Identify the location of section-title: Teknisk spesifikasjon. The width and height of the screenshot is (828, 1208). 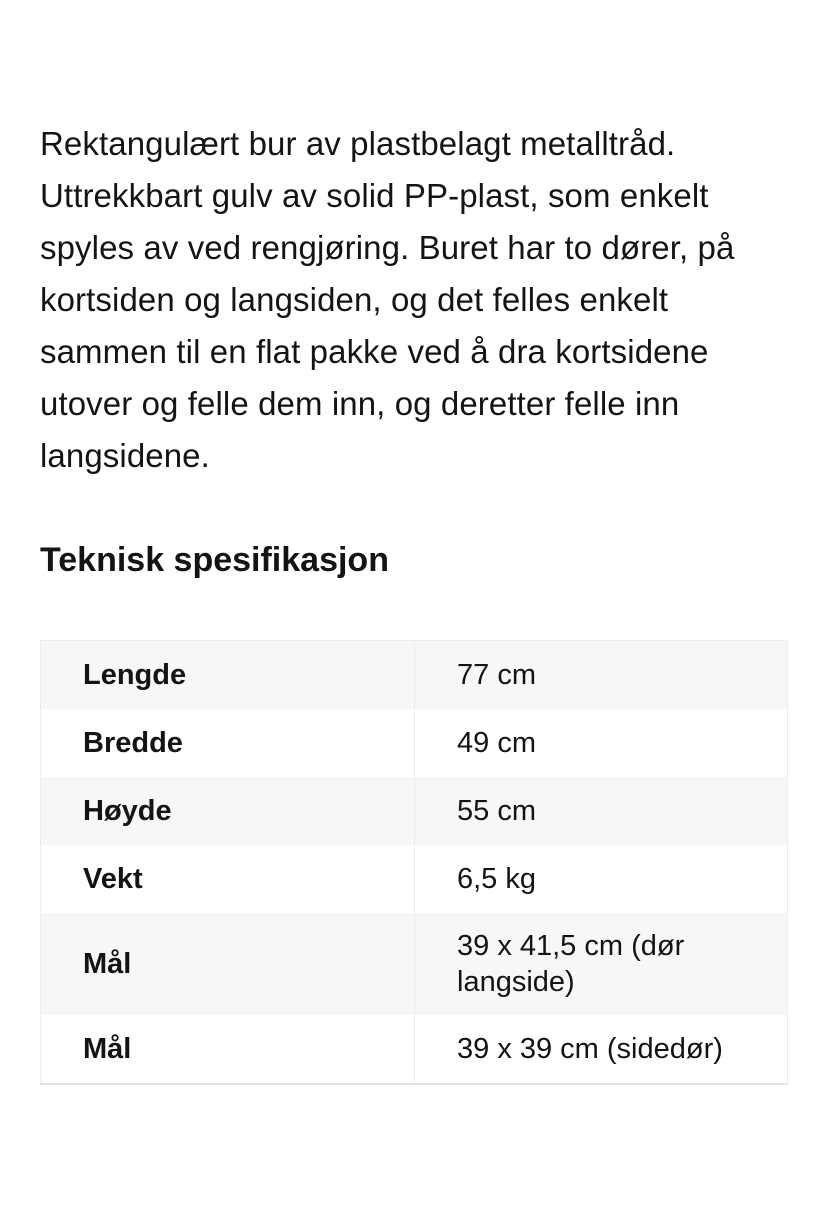
(214, 560).